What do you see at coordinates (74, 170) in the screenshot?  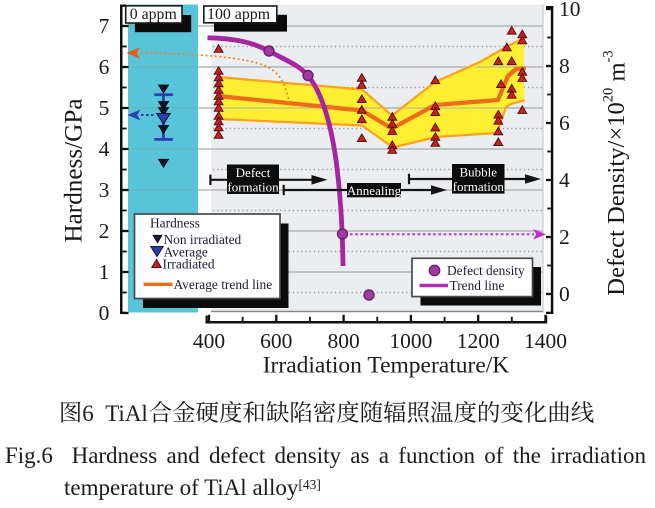 I see `svg-text: Hardness/GPa` at bounding box center [74, 170].